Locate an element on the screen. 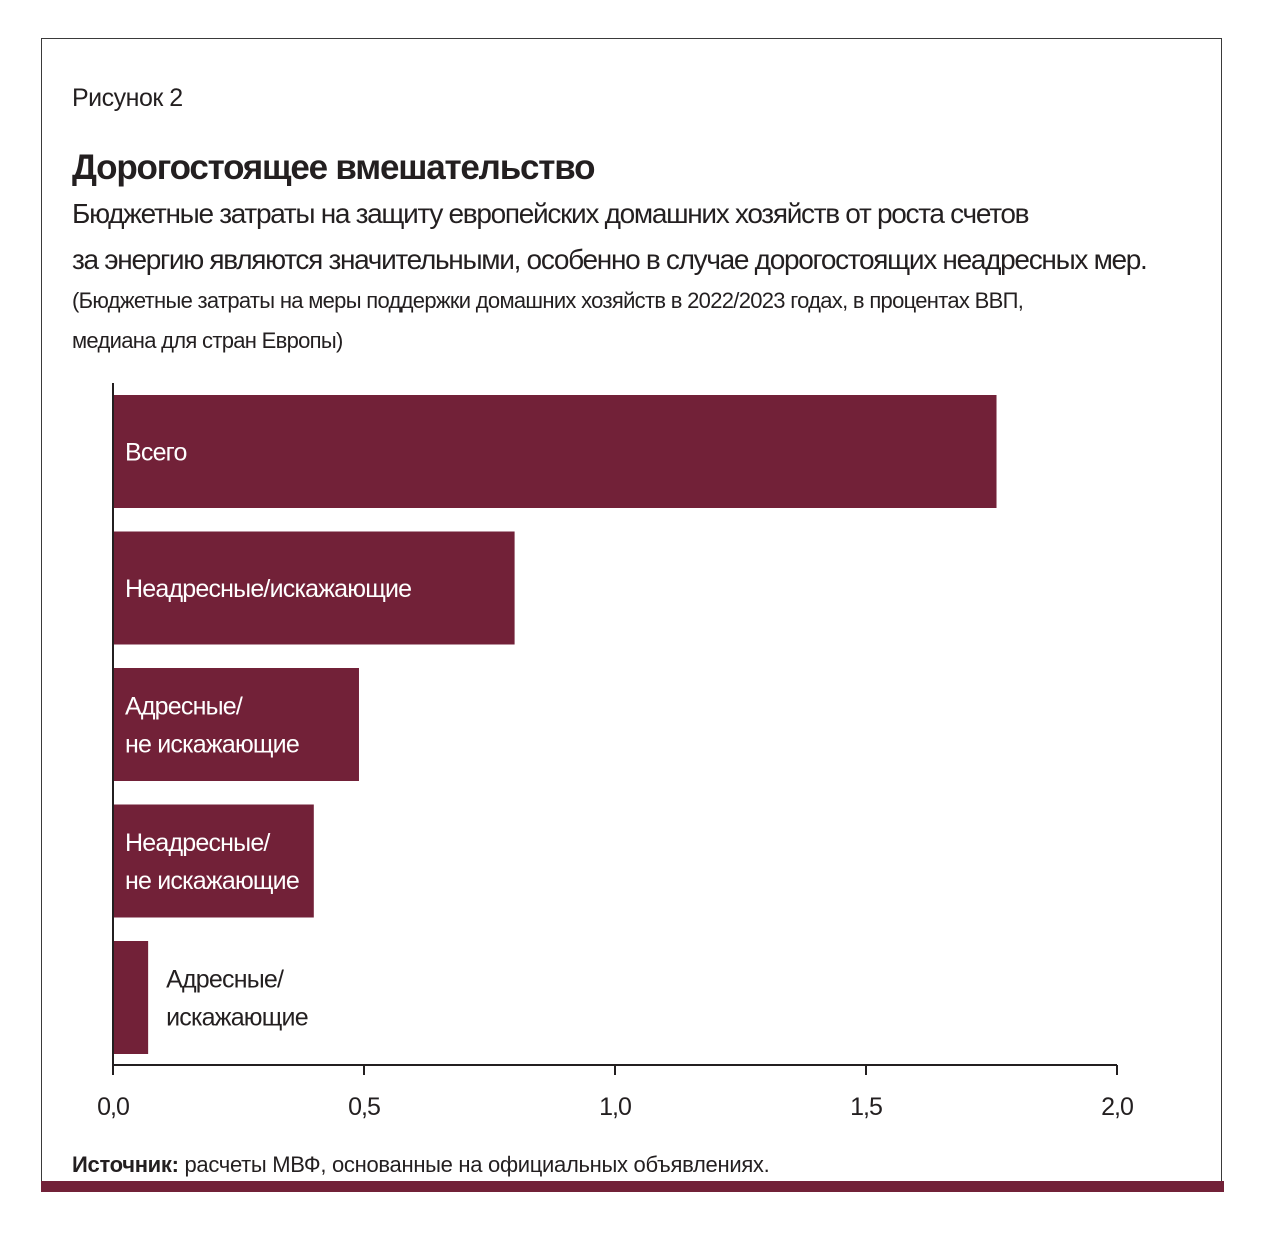 Image resolution: width=1261 pixels, height=1257 pixels. bar-label: искажающие is located at coordinates (237, 1018).